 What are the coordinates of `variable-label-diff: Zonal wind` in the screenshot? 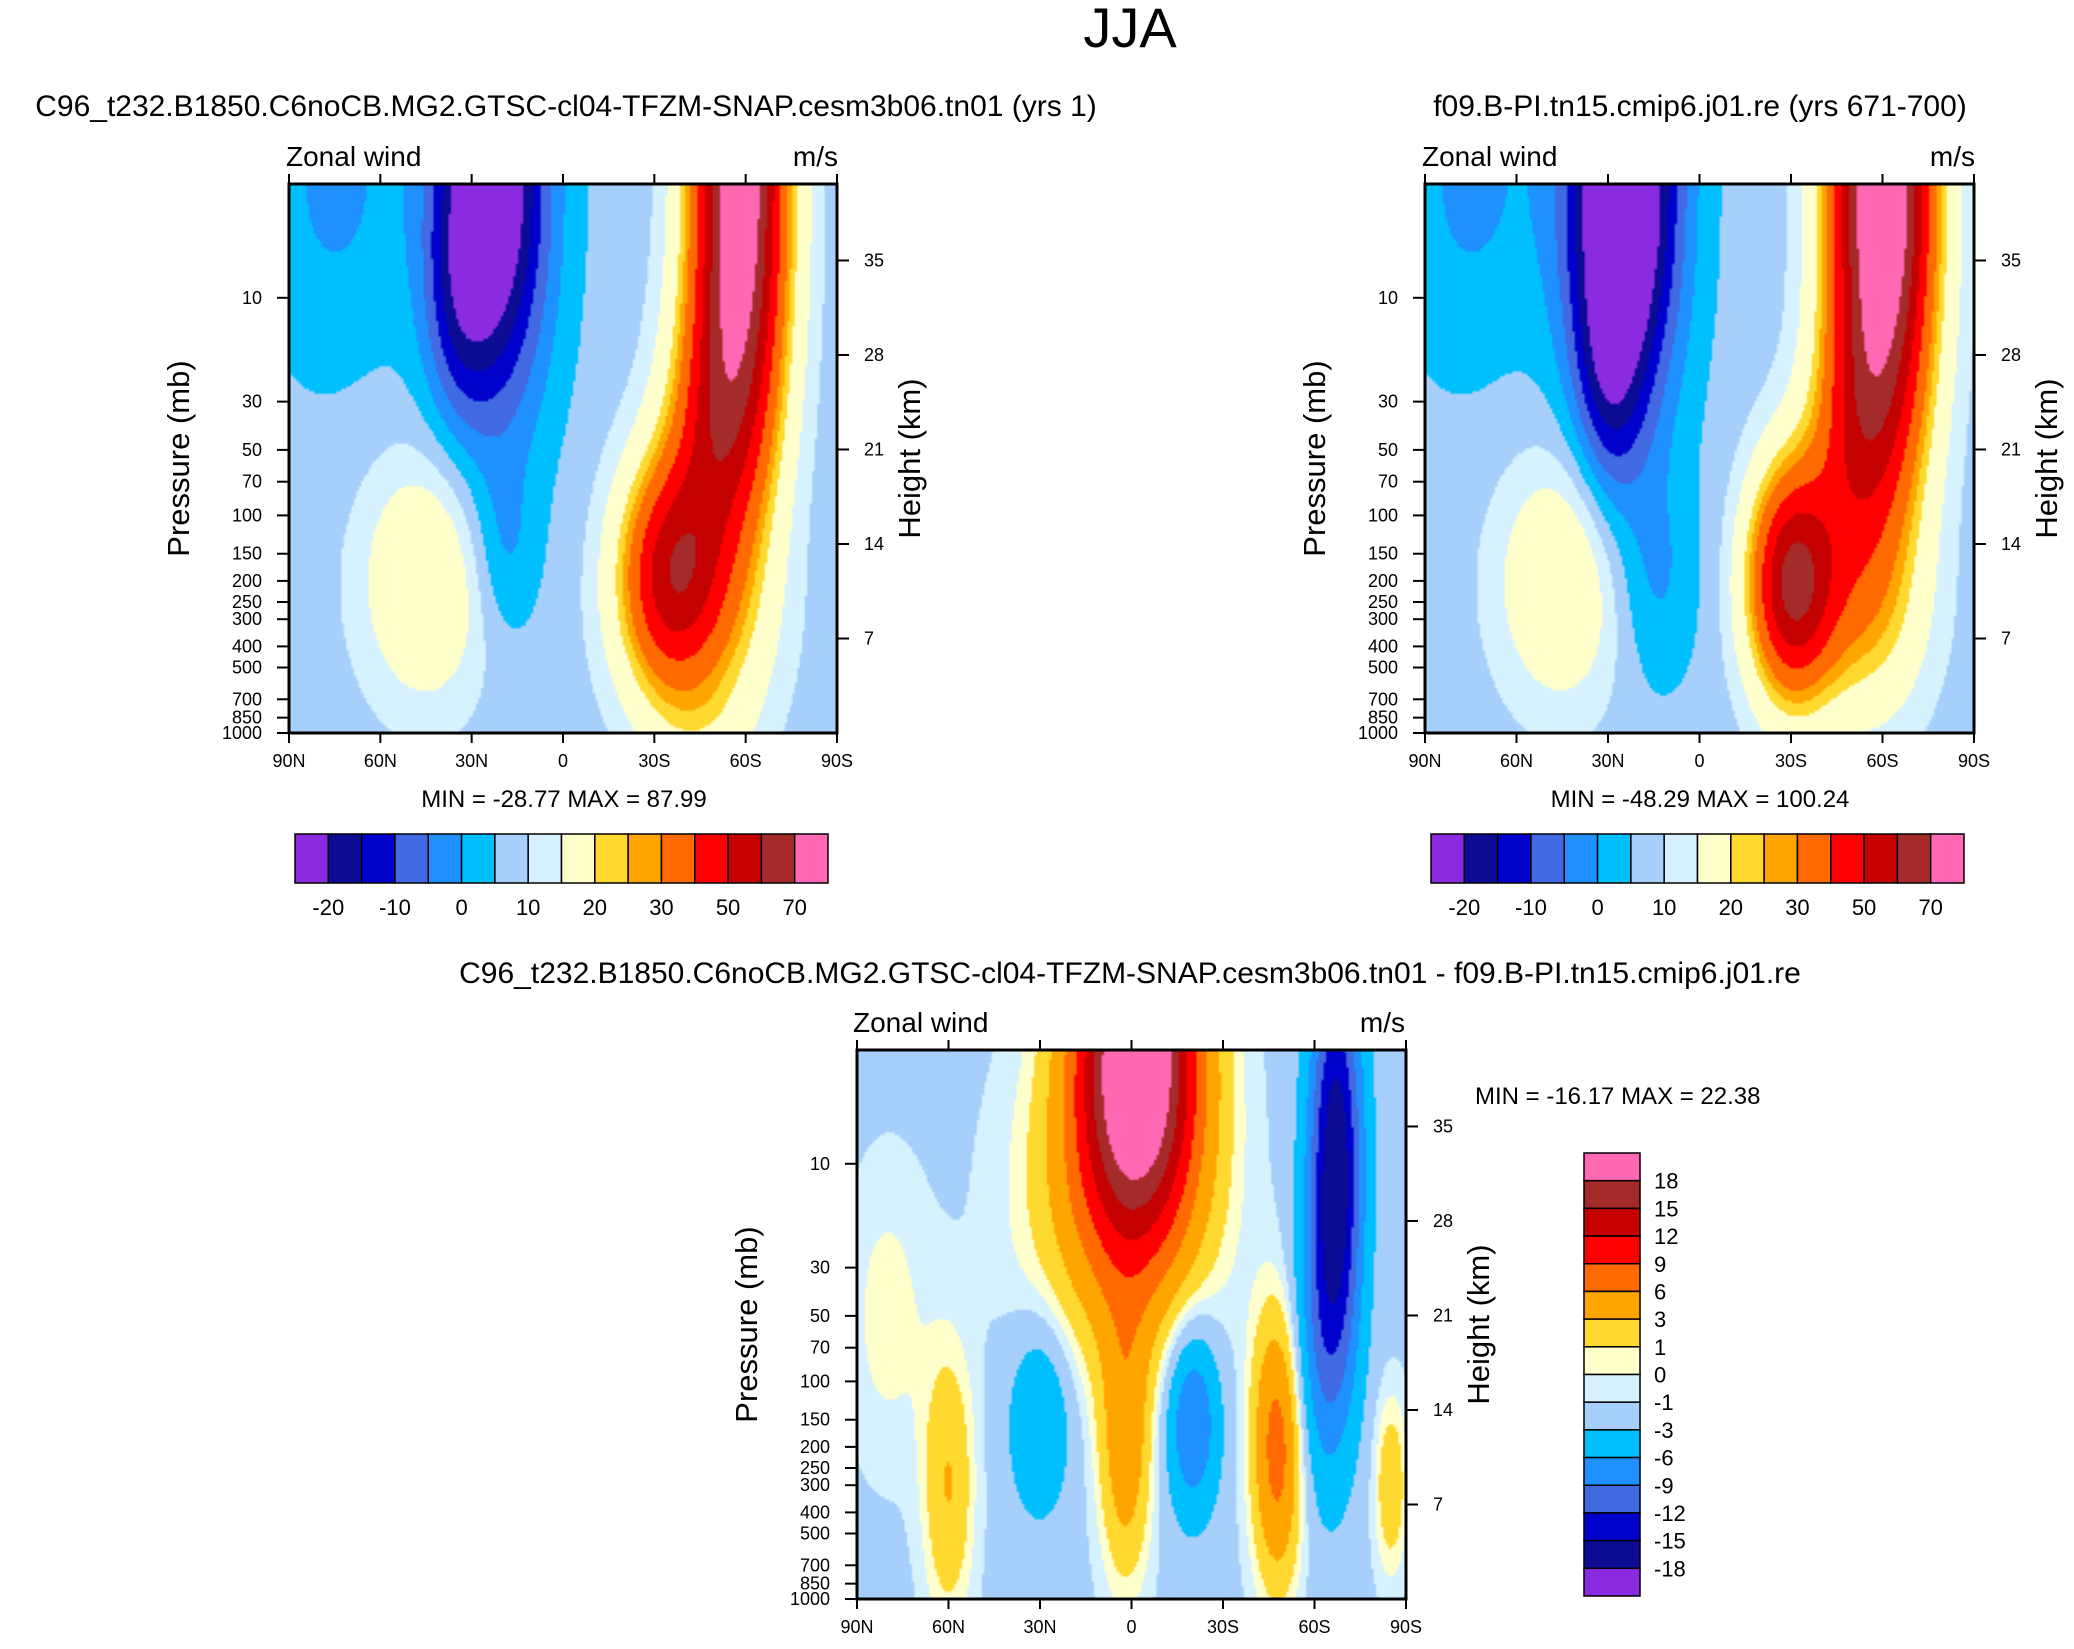 It's located at (920, 1022).